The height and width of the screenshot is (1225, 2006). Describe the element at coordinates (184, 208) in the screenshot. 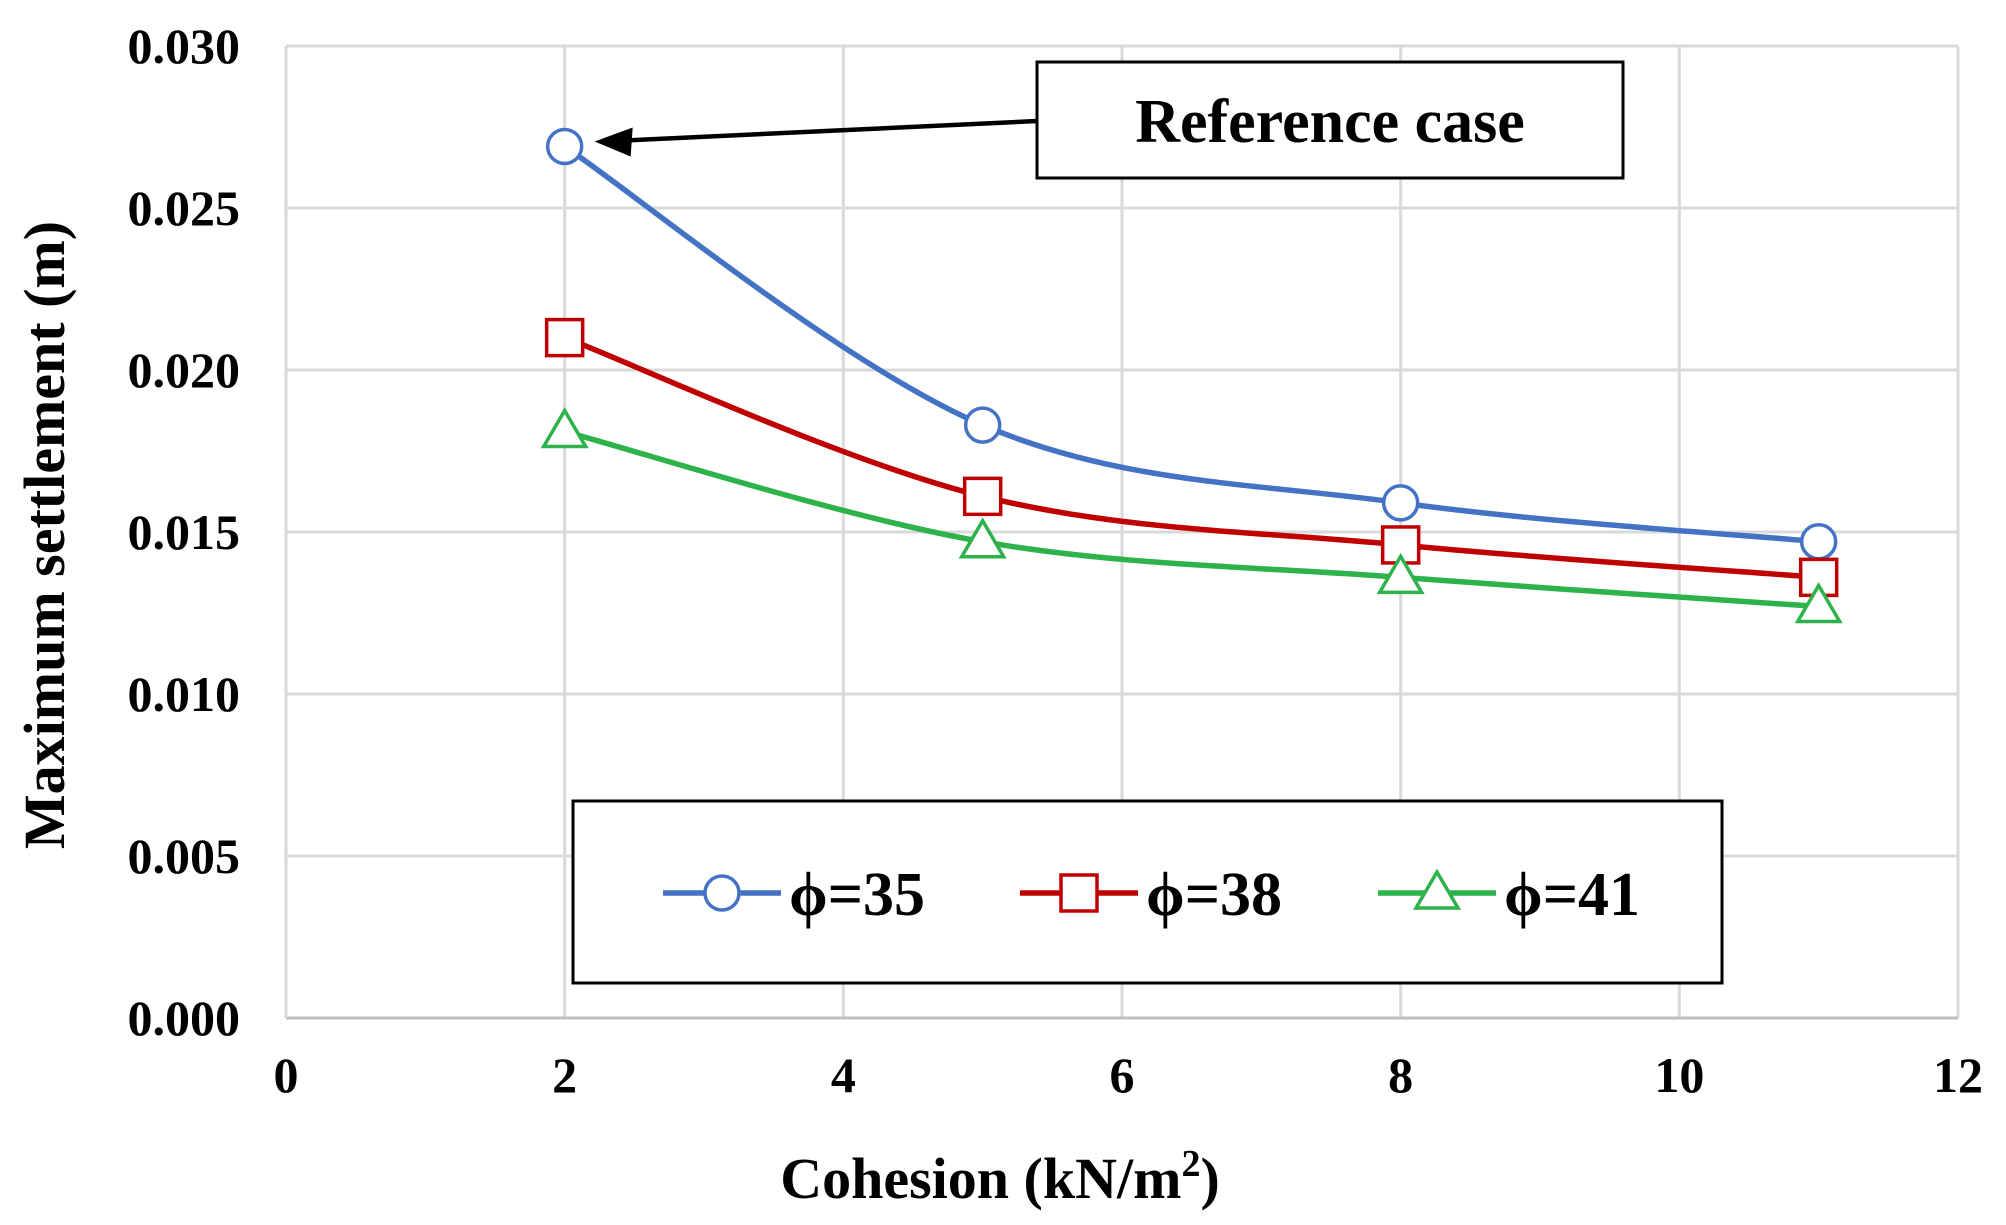

I see `y-tick-label: 0.025` at that location.